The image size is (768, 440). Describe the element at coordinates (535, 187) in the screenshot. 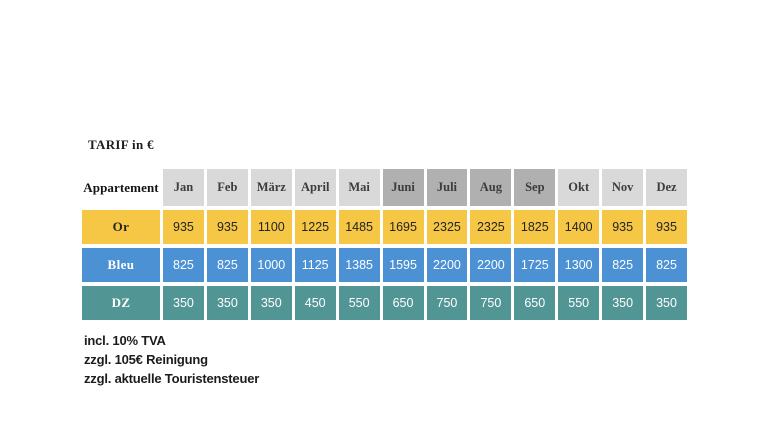

I see `month-header-sep: Sep` at that location.